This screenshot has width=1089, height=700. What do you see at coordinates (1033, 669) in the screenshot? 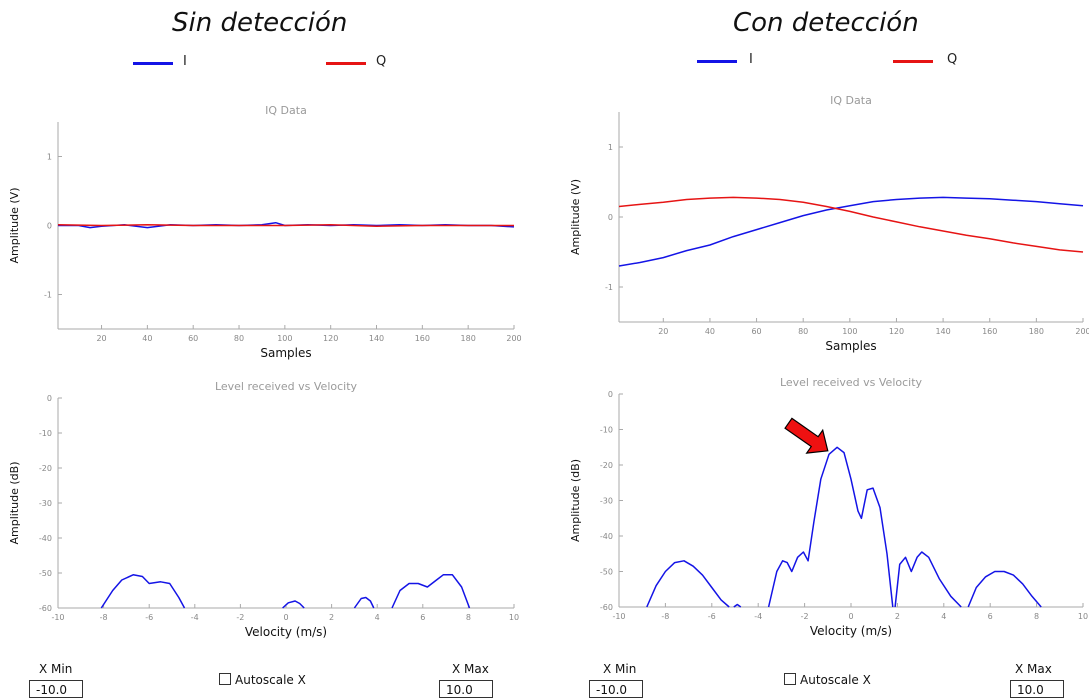
I see `x-max-label: X Max` at bounding box center [1033, 669].